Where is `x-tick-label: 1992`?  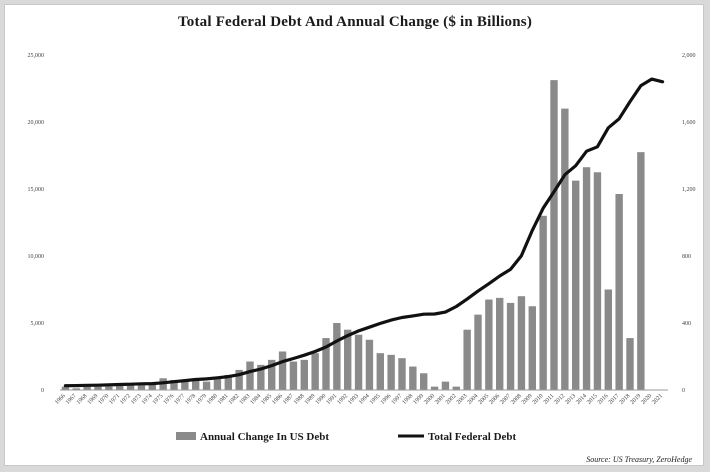 x-tick-label: 1992 is located at coordinates (342, 399).